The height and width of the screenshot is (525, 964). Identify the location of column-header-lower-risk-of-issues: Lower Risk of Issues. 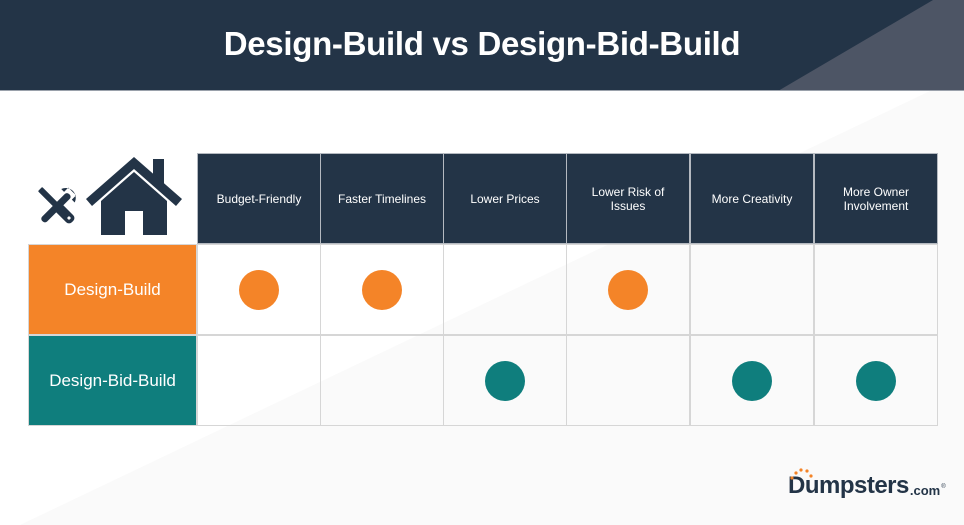
(628, 198).